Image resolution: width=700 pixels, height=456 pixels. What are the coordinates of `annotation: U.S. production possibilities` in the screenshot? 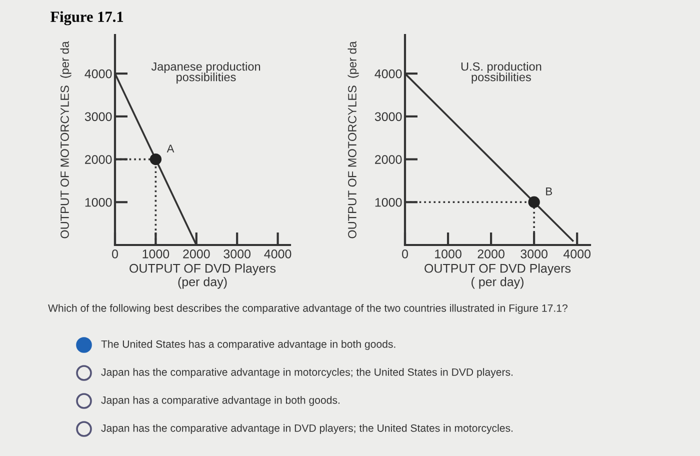 It's located at (501, 73).